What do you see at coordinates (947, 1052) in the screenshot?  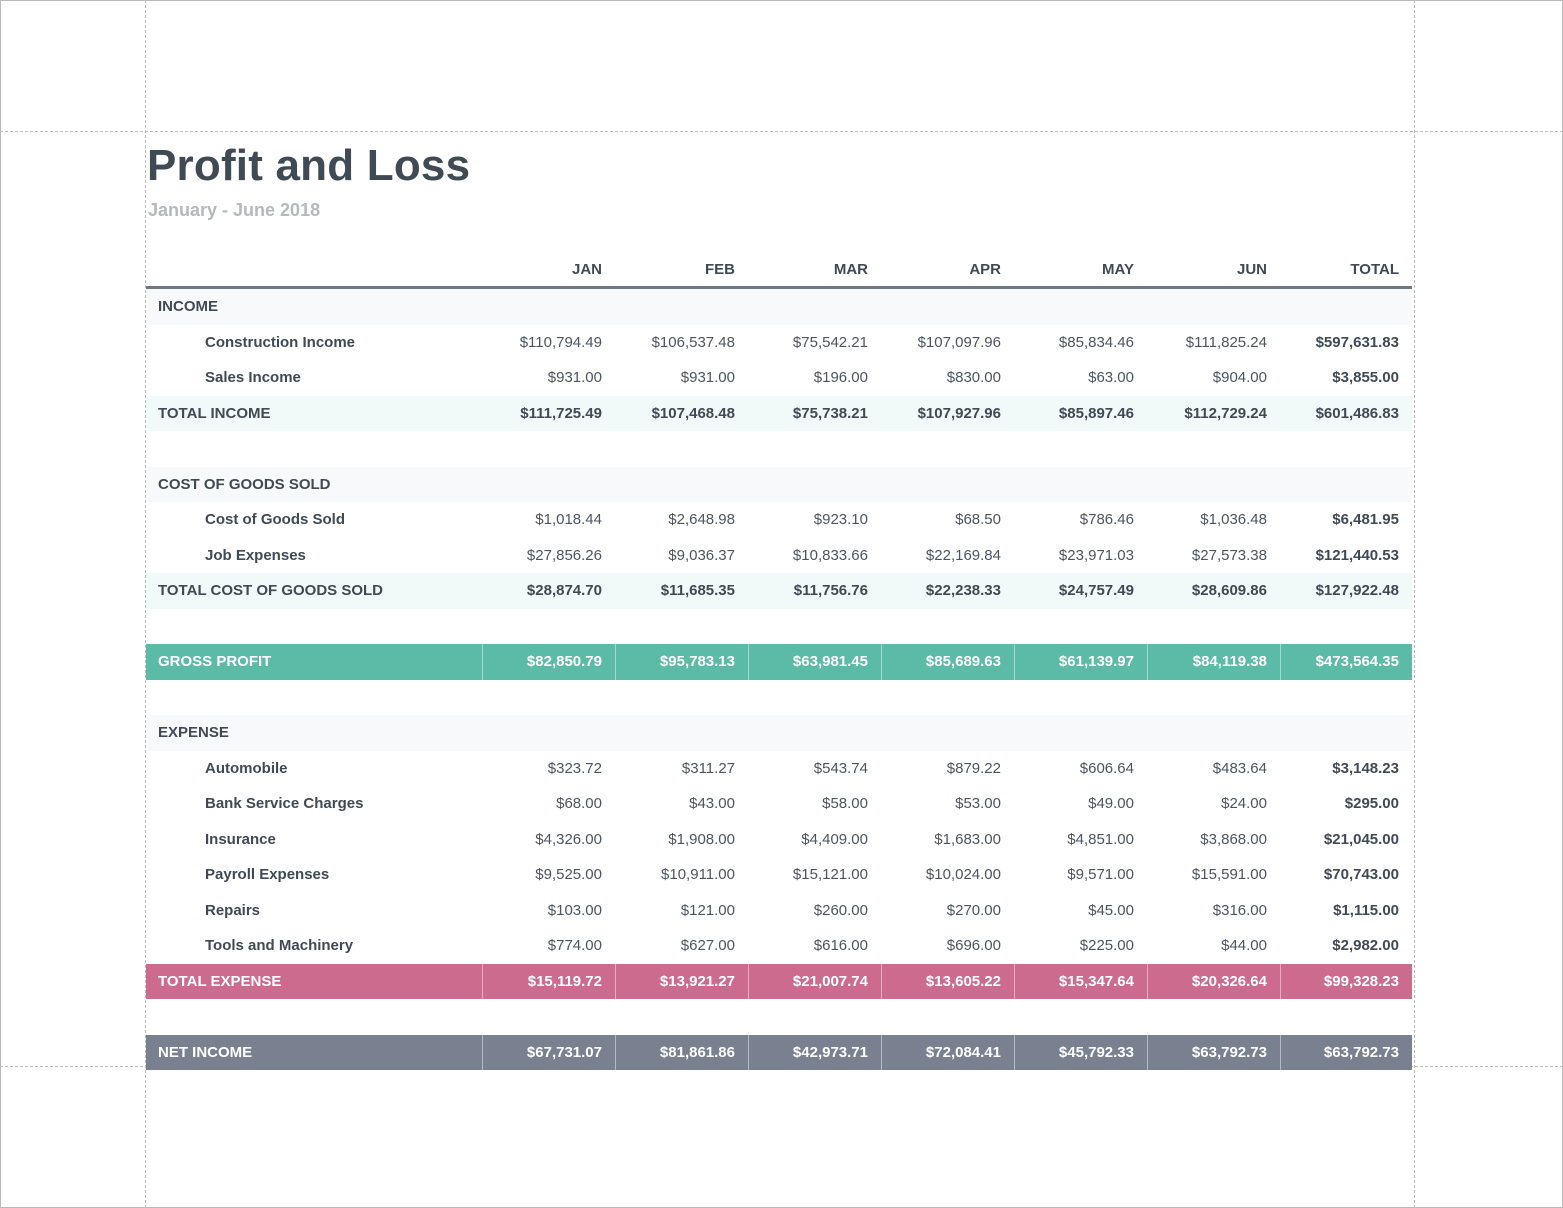 I see `cell-apr: $72,084.41` at bounding box center [947, 1052].